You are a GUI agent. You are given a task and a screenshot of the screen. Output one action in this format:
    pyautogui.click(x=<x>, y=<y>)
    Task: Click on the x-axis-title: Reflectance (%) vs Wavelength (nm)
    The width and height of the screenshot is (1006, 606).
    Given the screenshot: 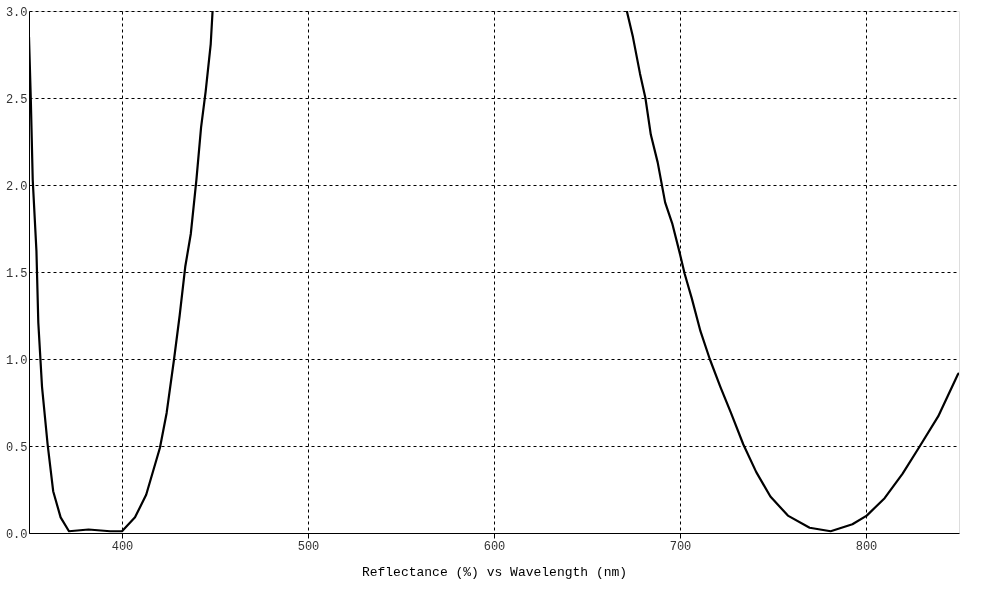 What is the action you would take?
    pyautogui.click(x=494, y=572)
    